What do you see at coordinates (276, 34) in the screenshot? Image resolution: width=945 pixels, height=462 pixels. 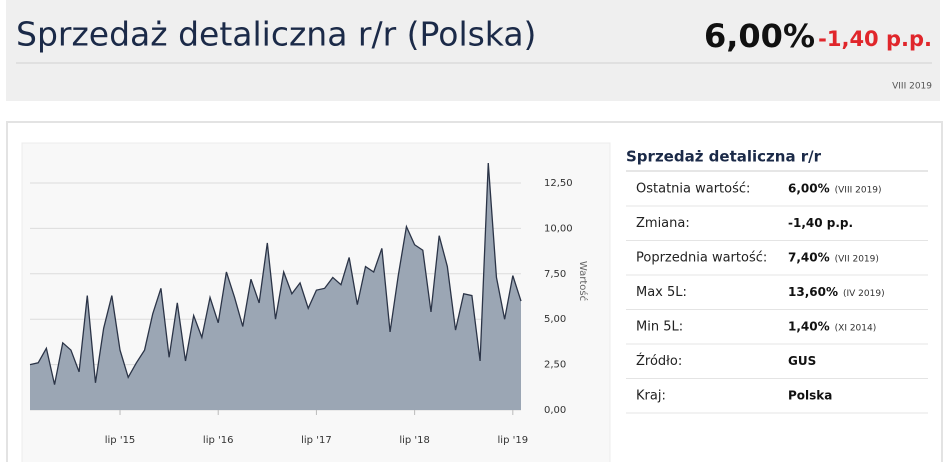 I see `page-title: Sprzedaż detaliczna r/r (Polska)` at bounding box center [276, 34].